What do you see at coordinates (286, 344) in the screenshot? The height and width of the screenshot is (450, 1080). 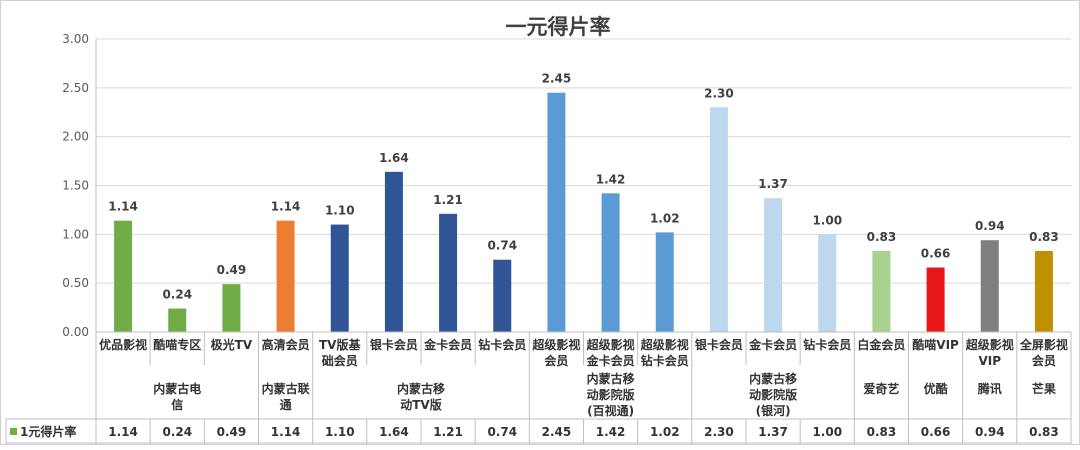 I see `category-label: 高清会员` at bounding box center [286, 344].